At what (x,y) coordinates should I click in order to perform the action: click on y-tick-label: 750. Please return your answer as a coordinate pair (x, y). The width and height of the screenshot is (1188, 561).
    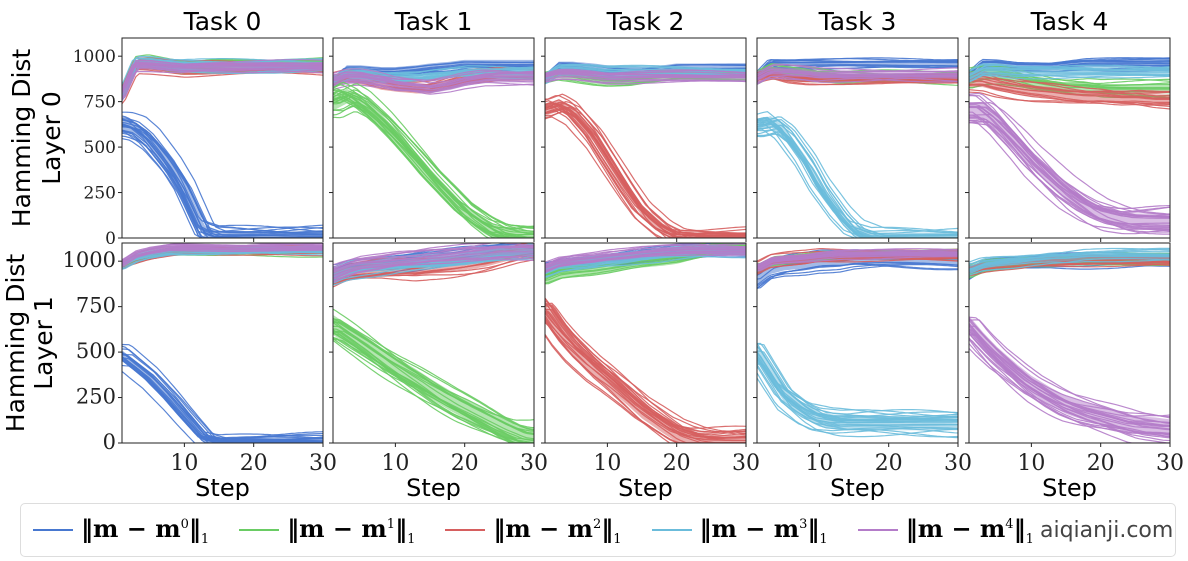
    Looking at the image, I should click on (96, 306).